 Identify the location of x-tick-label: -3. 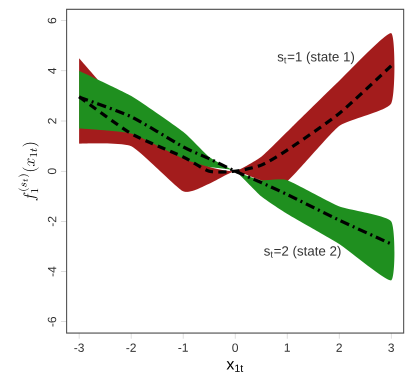
(79, 347).